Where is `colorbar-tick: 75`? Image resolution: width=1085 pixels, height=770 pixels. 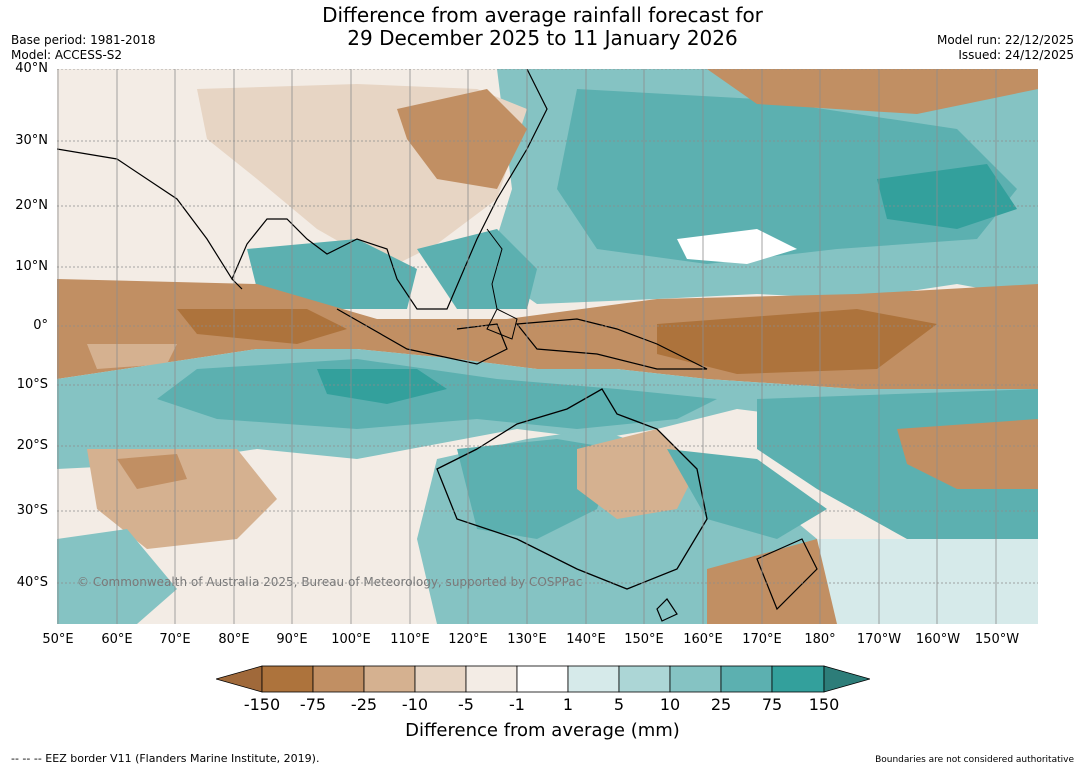
colorbar-tick: 75 is located at coordinates (772, 704).